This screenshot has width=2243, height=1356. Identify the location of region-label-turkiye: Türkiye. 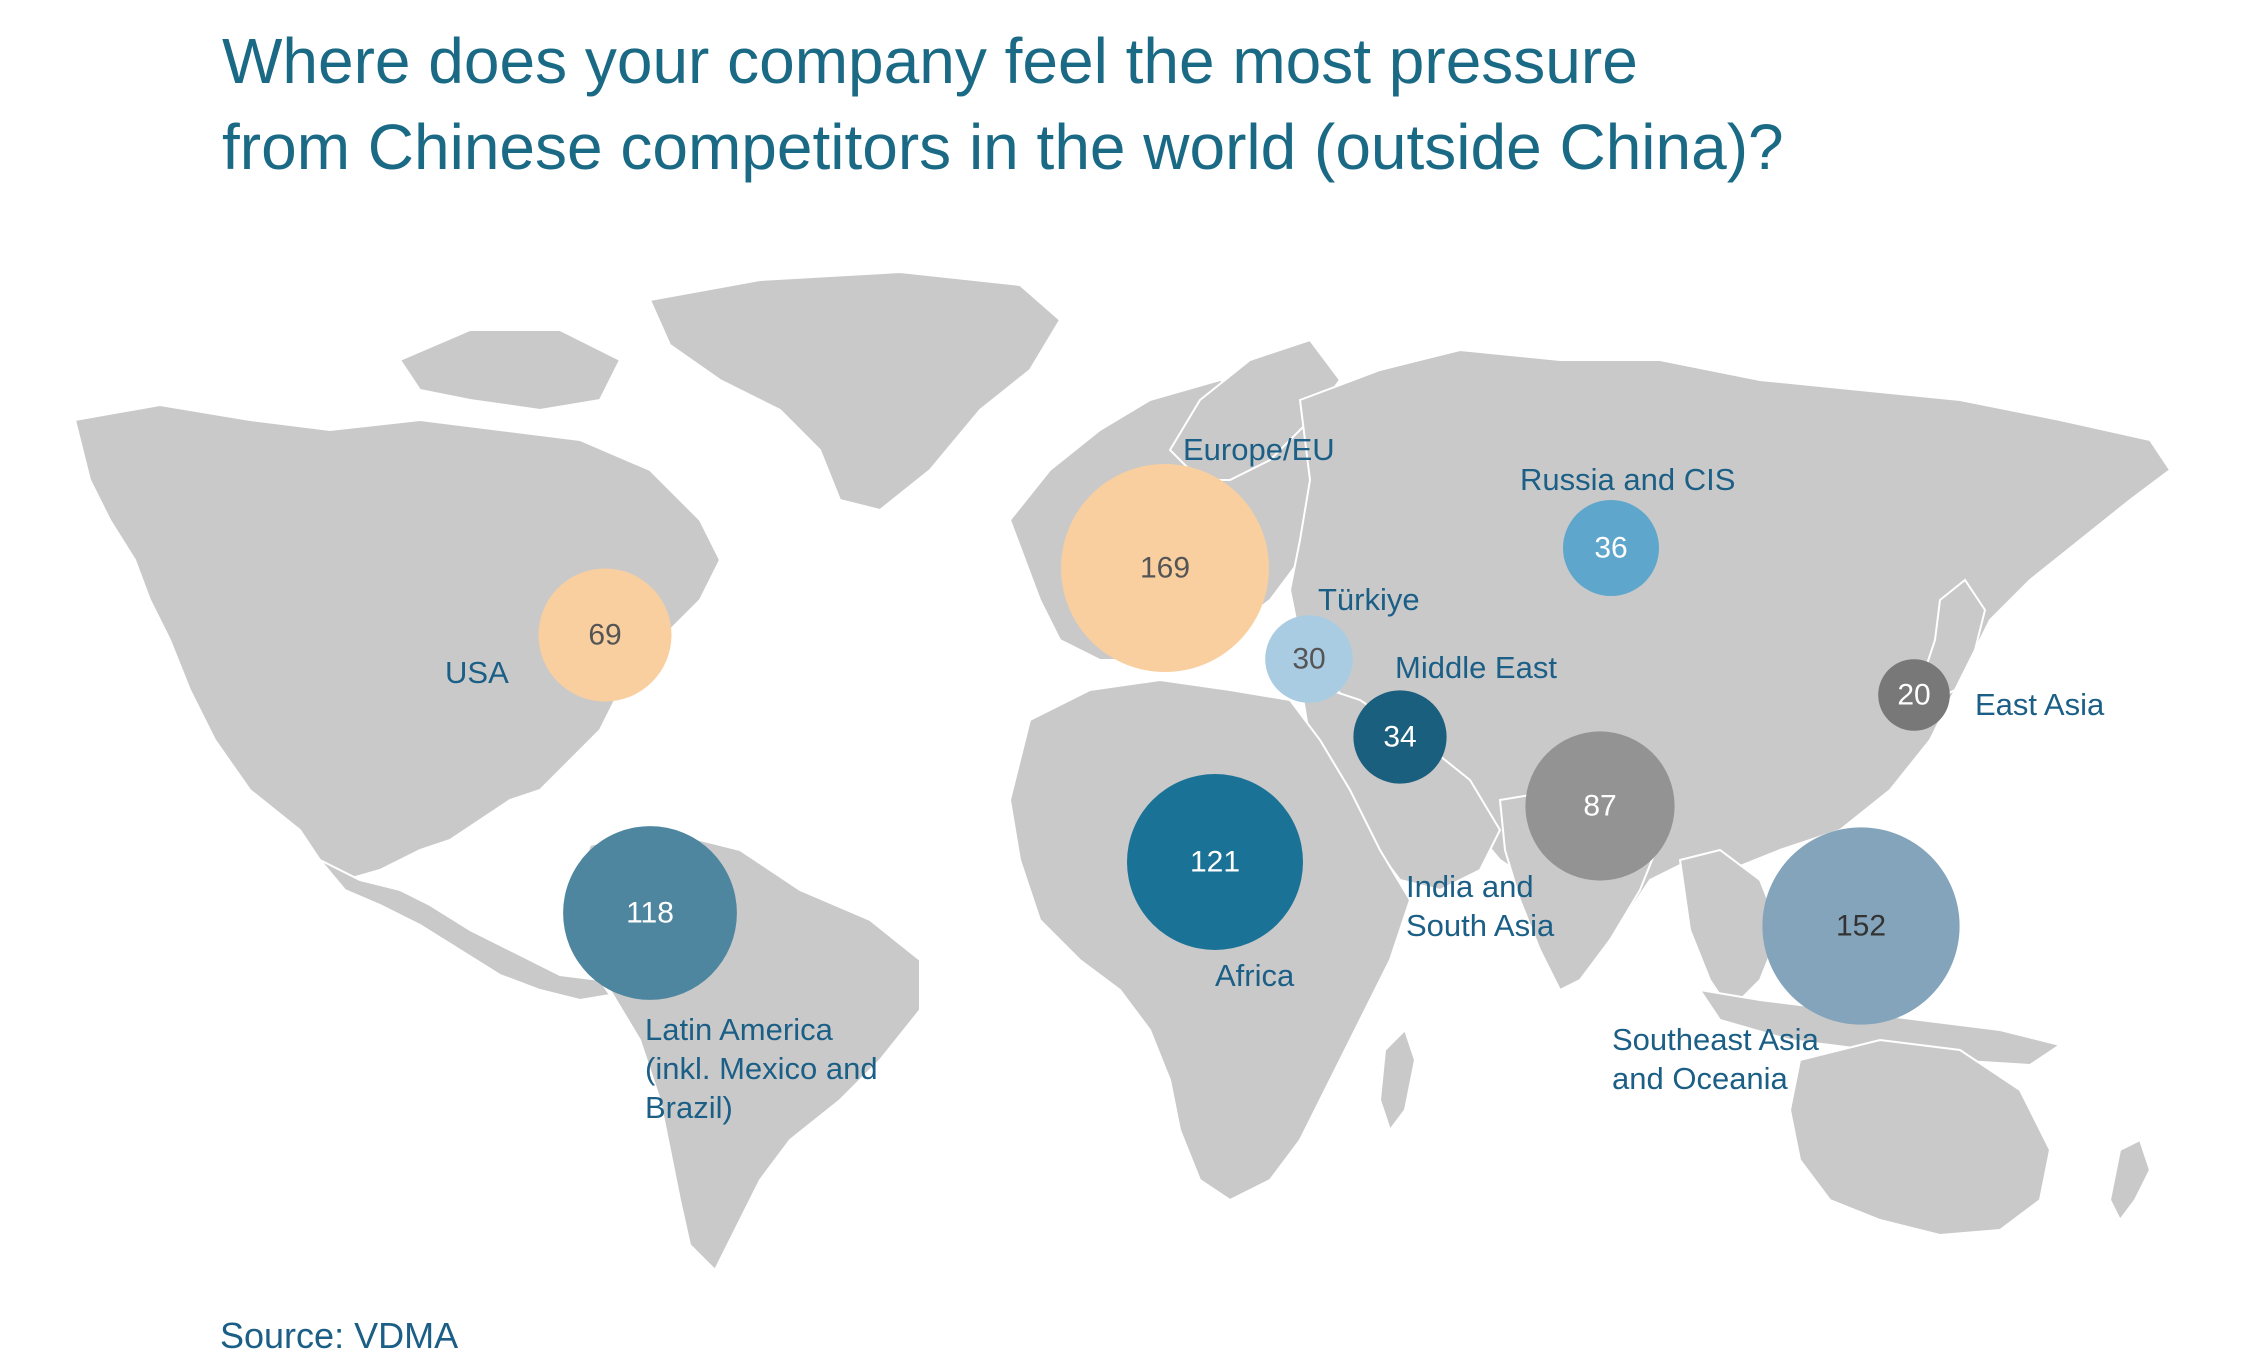
(1369, 599).